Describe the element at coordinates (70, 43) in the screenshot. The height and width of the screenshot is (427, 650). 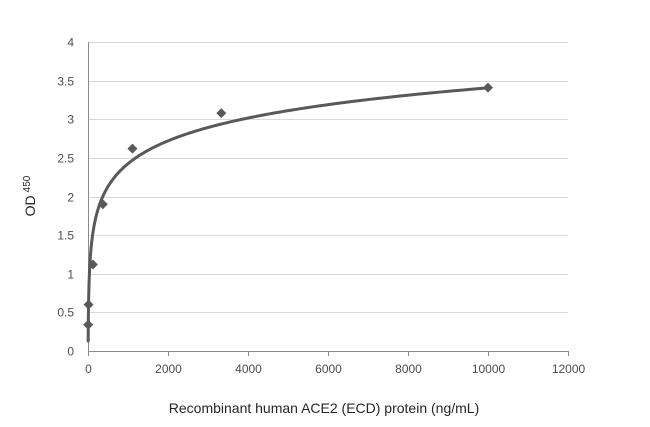
I see `y-tick-label: 4` at that location.